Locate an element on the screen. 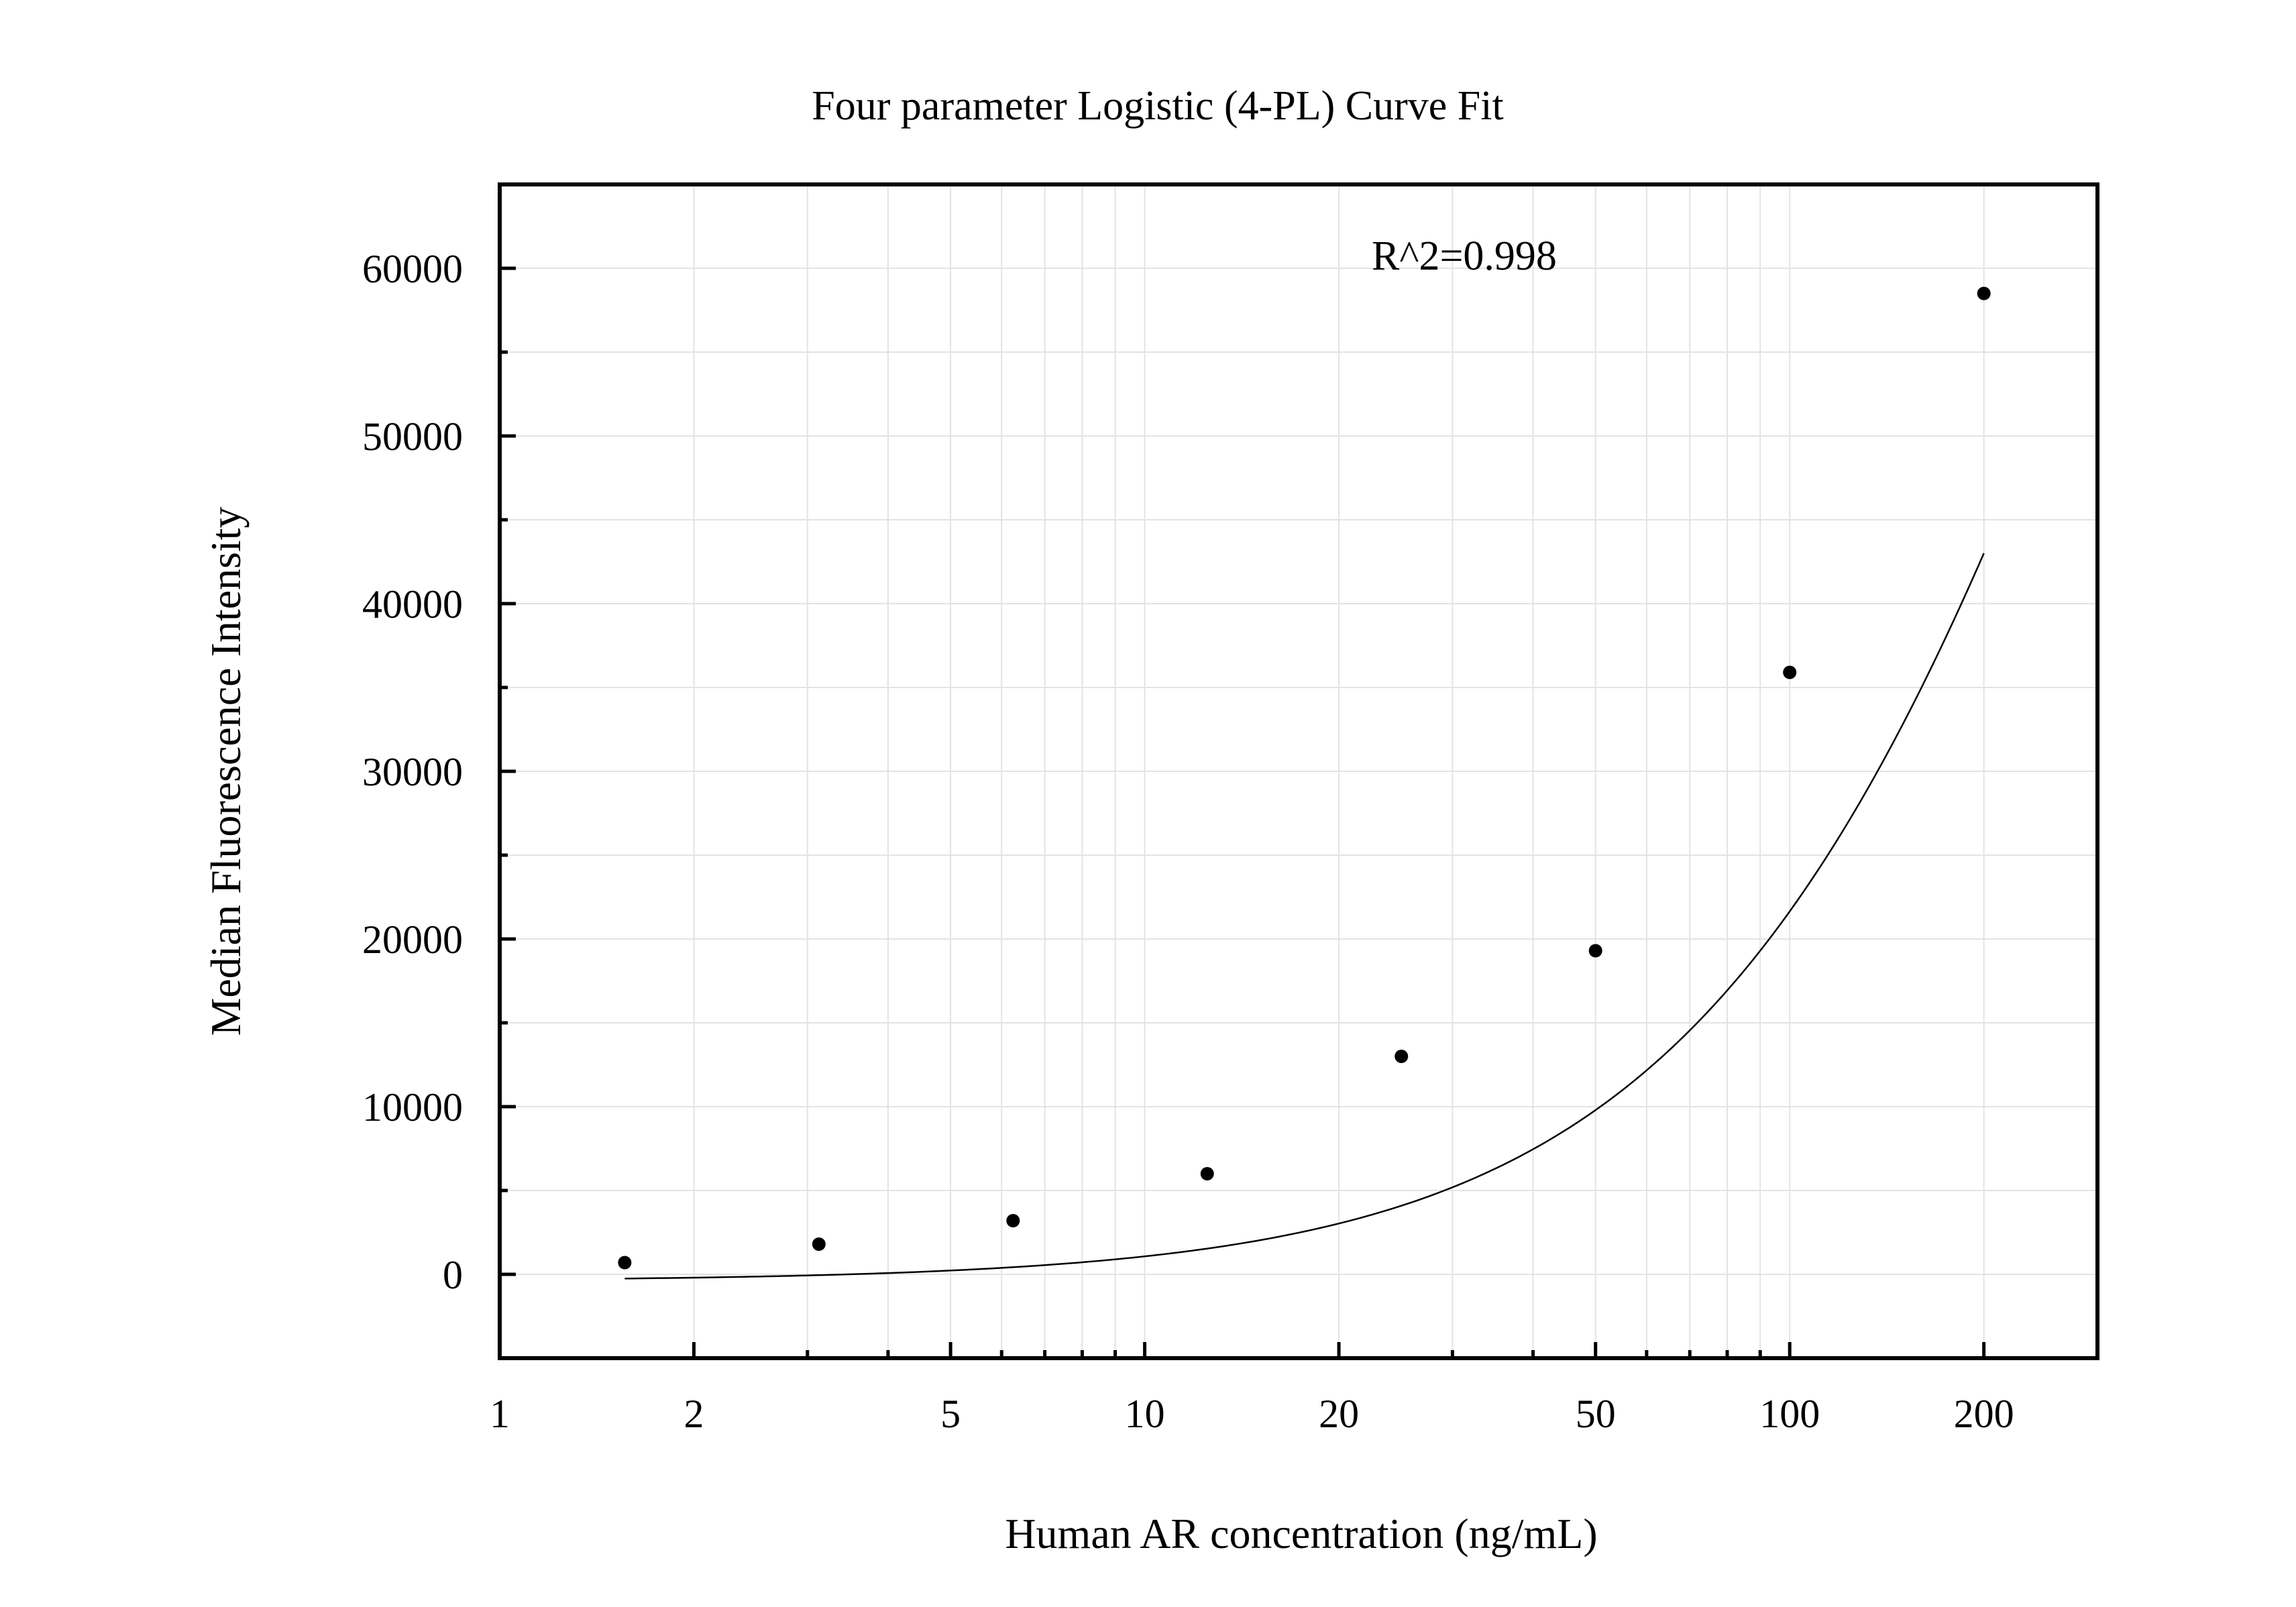  x-tick-label: 200 is located at coordinates (1984, 1414).